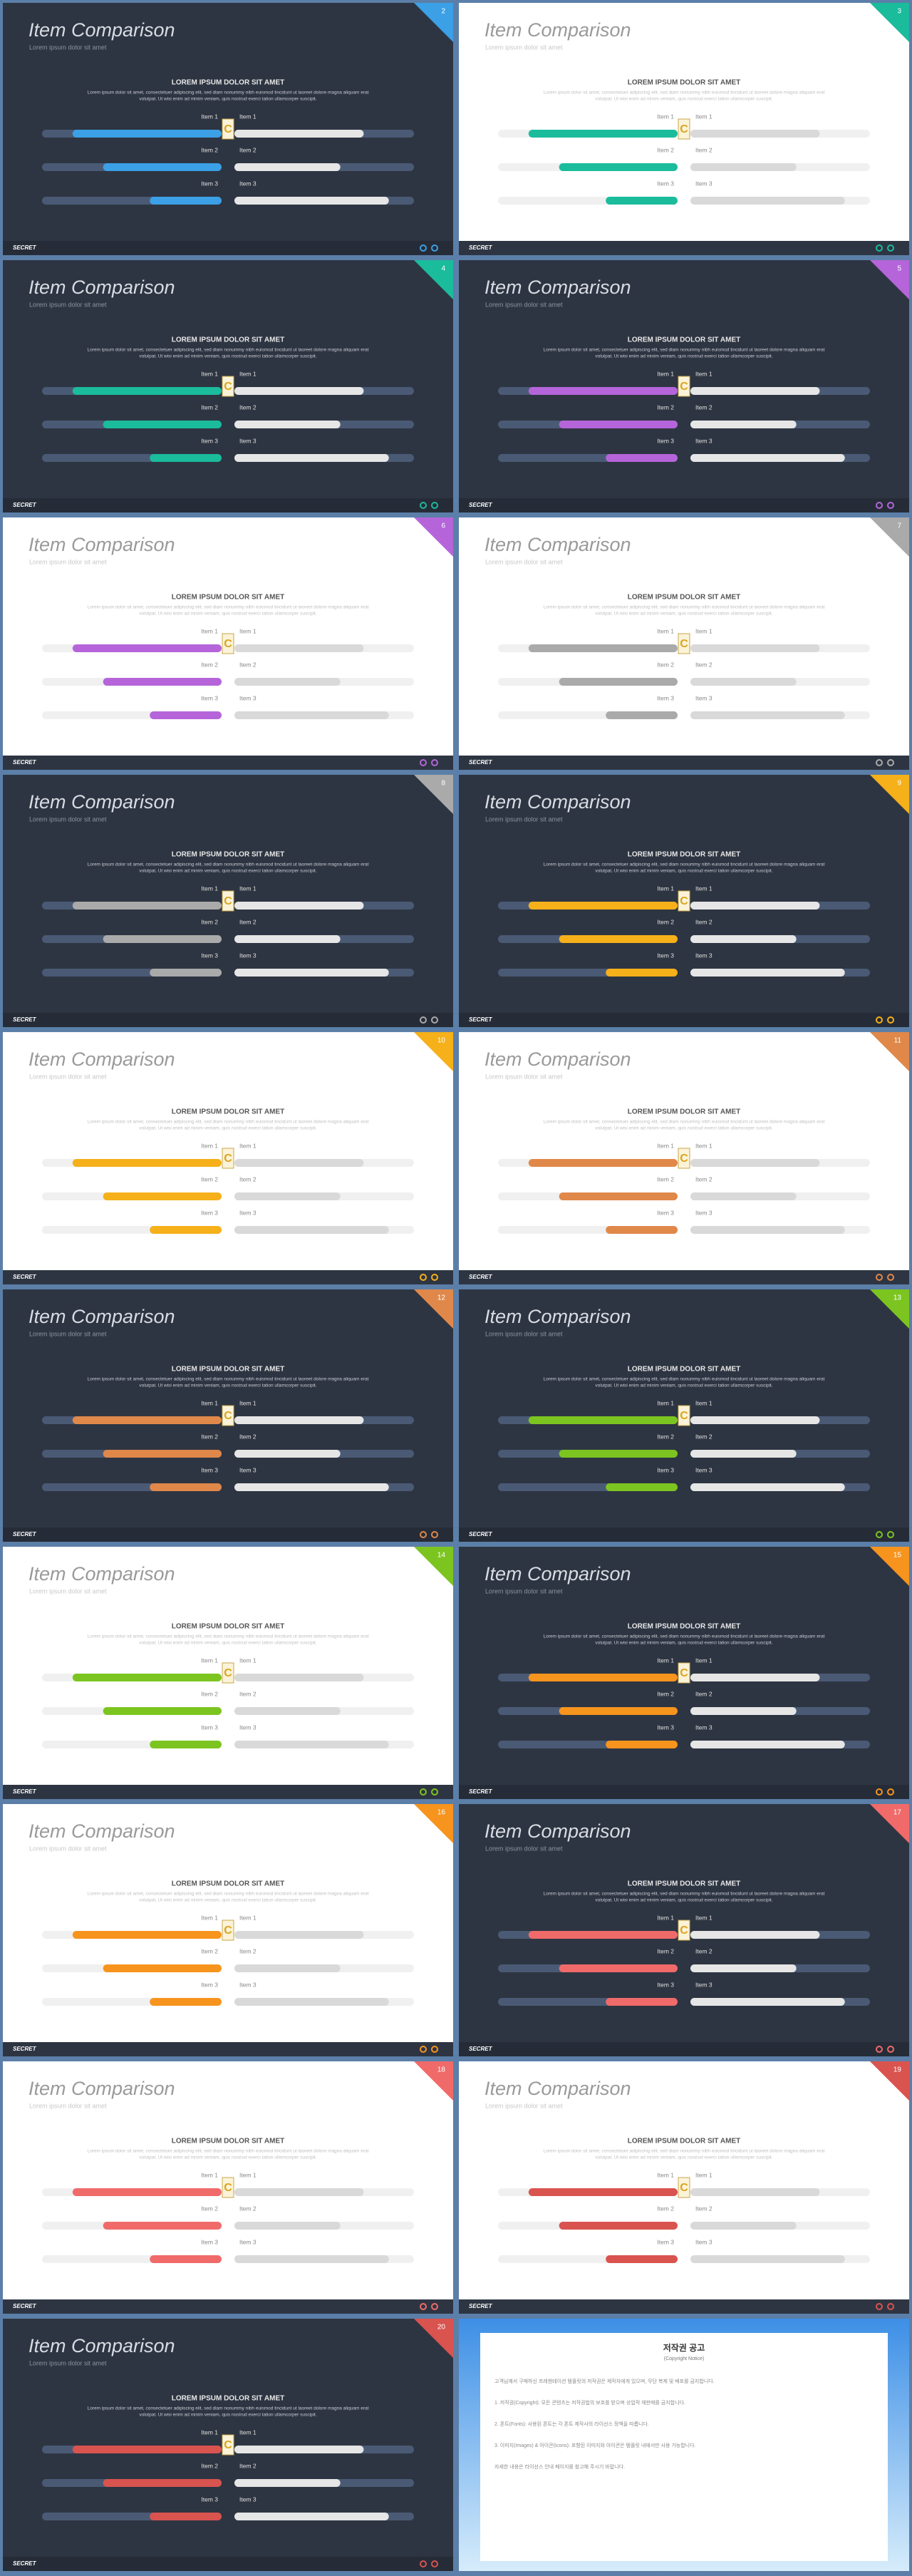 This screenshot has width=912, height=2576. What do you see at coordinates (684, 2447) in the screenshot?
I see `notice-card` at bounding box center [684, 2447].